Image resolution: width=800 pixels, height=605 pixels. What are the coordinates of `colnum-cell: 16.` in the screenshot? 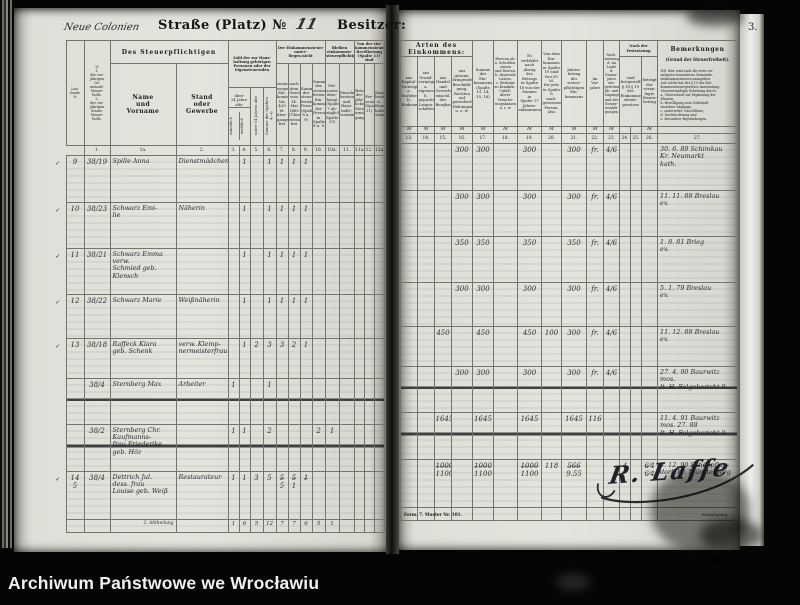 It's located at (462, 138).